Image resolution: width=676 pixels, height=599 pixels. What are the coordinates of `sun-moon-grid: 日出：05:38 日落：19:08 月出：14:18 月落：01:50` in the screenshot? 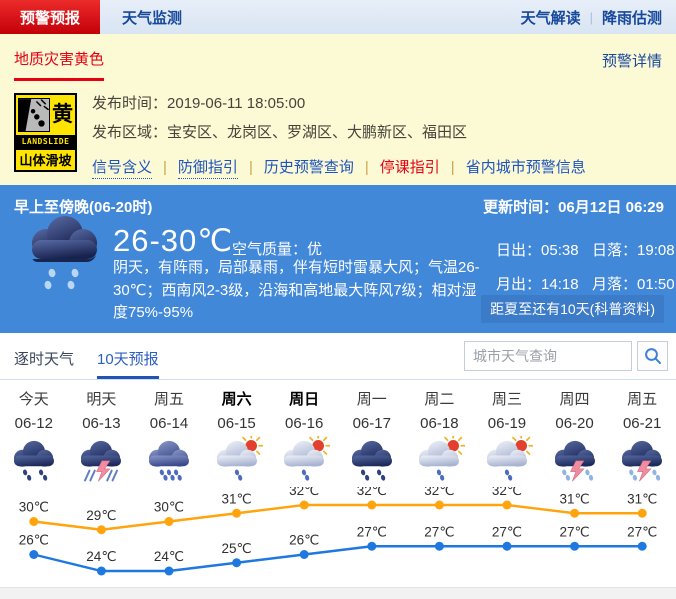 It's located at (585, 266).